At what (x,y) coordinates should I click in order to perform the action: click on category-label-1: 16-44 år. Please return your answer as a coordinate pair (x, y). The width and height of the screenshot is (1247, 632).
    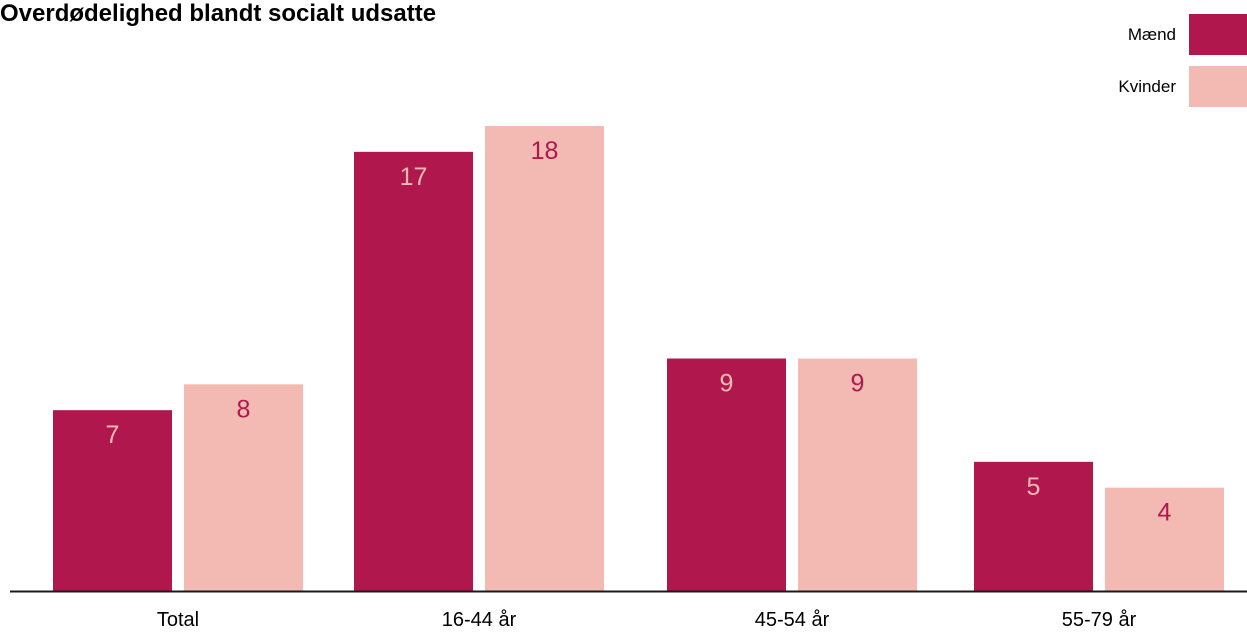
    Looking at the image, I should click on (479, 620).